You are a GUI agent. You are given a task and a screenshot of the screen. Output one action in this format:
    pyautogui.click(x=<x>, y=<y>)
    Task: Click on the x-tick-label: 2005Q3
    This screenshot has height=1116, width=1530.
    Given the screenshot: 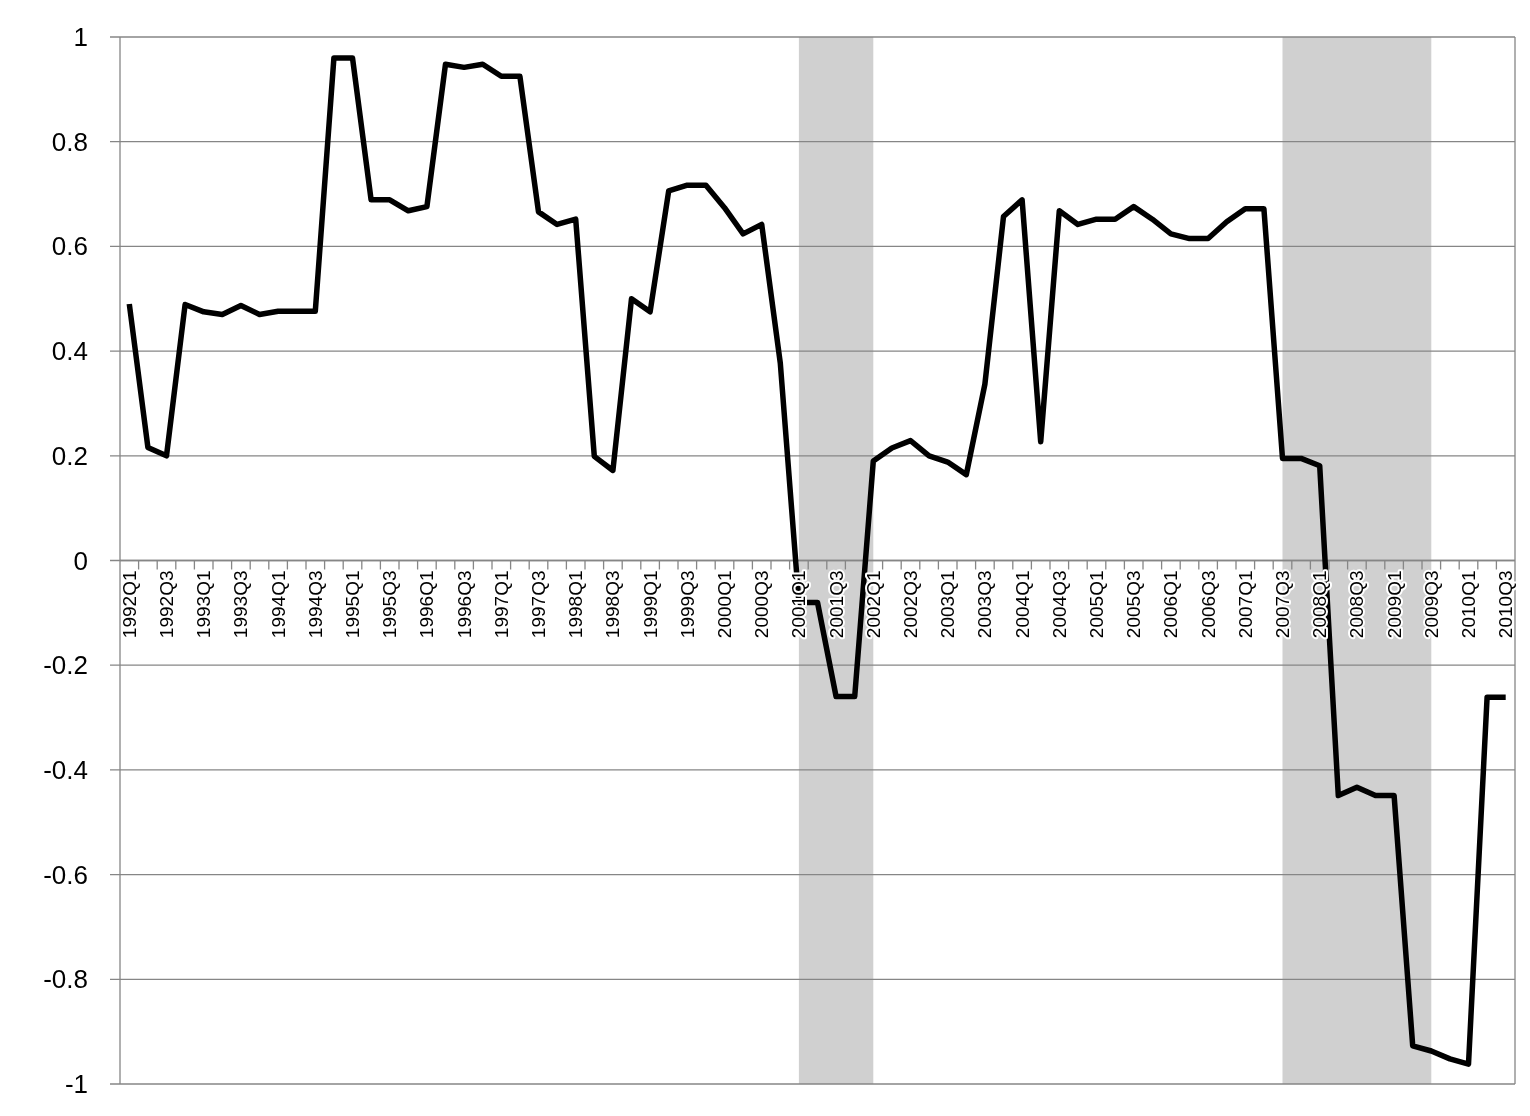 What is the action you would take?
    pyautogui.click(x=1134, y=604)
    